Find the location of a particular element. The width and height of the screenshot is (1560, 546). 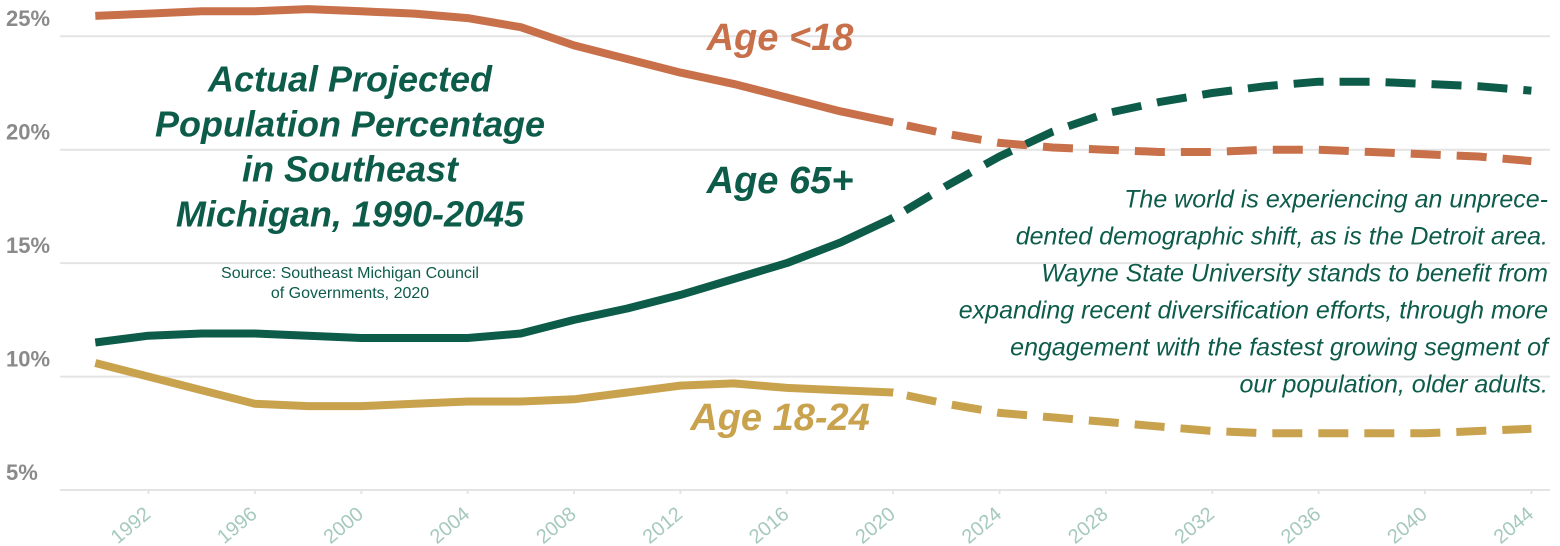

annotation: our population, older adults. is located at coordinates (1393, 385).